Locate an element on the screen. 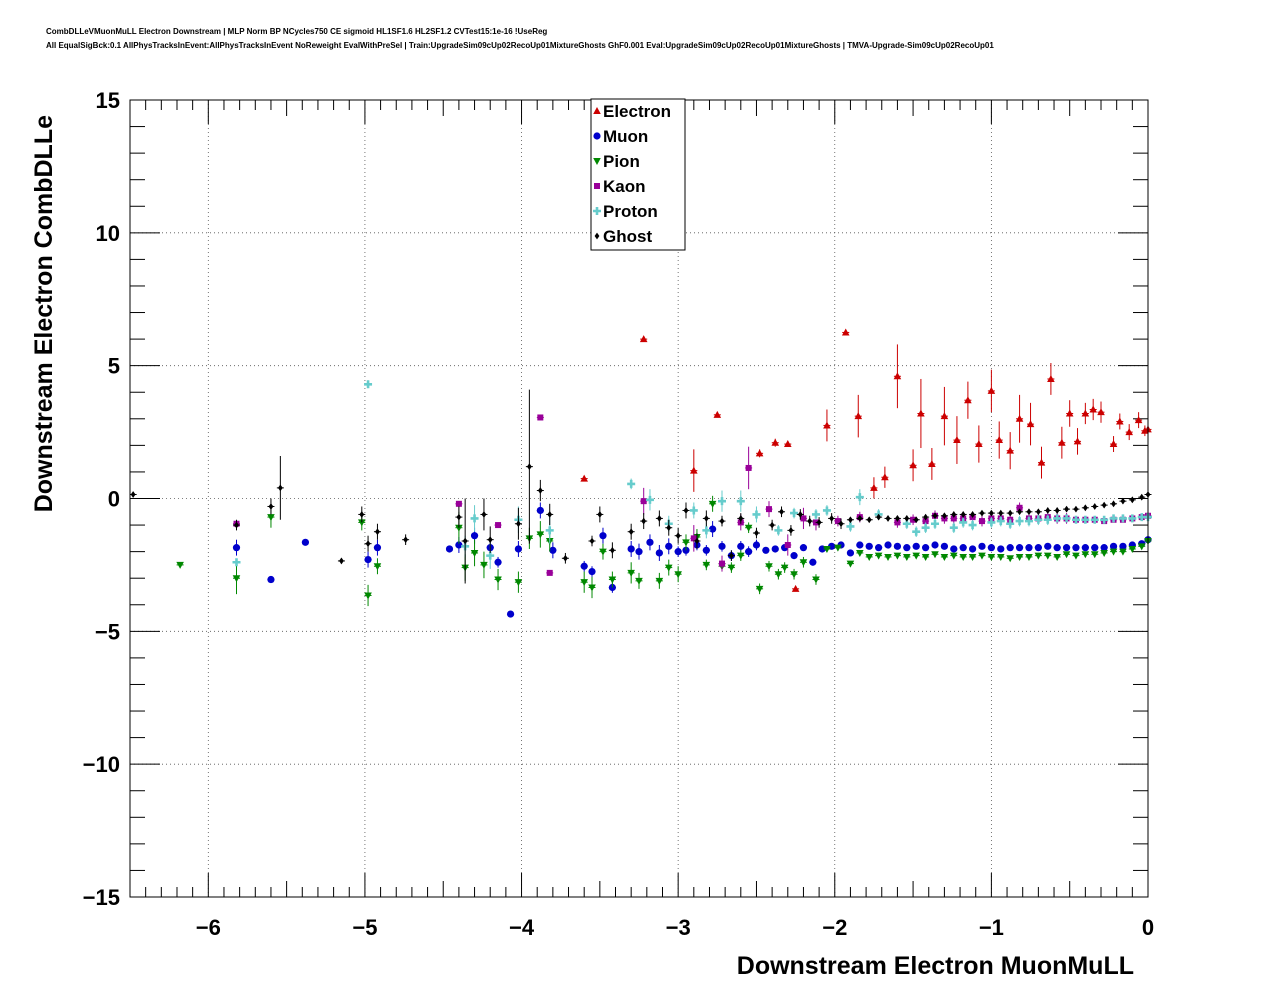  series-electron is located at coordinates (866, 460).